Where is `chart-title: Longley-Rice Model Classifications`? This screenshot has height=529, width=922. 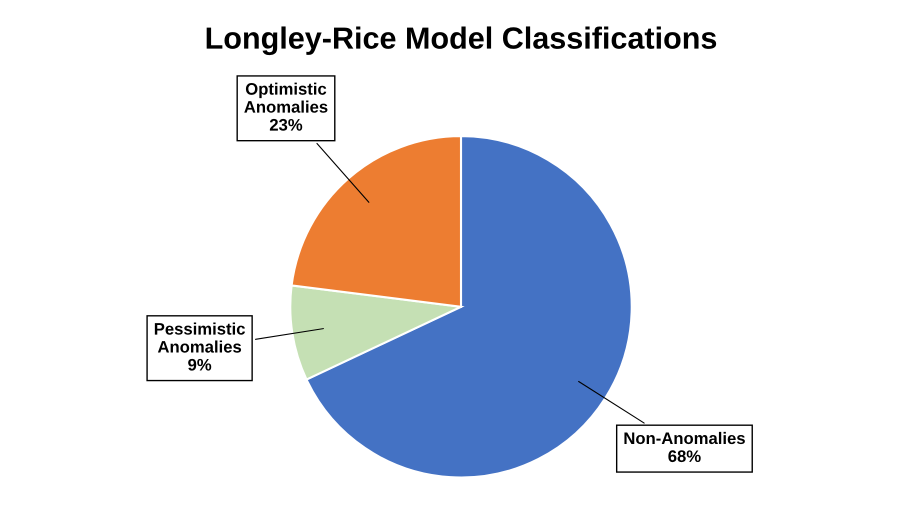 chart-title: Longley-Rice Model Classifications is located at coordinates (461, 41).